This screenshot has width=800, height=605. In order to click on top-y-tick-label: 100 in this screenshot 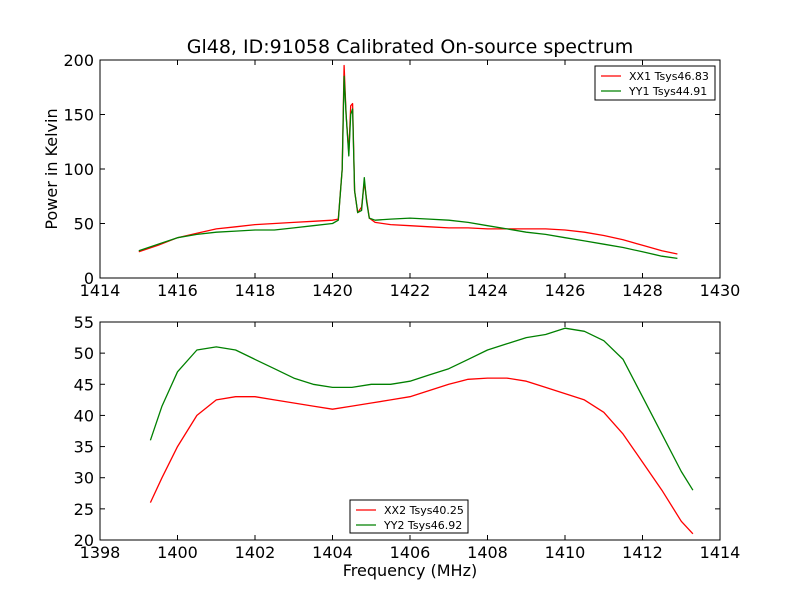, I will do `click(78, 169)`.